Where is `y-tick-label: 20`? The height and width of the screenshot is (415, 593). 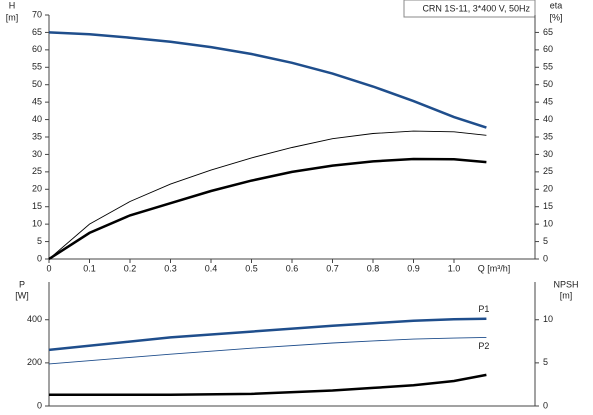 y-tick-label: 20 is located at coordinates (37, 189).